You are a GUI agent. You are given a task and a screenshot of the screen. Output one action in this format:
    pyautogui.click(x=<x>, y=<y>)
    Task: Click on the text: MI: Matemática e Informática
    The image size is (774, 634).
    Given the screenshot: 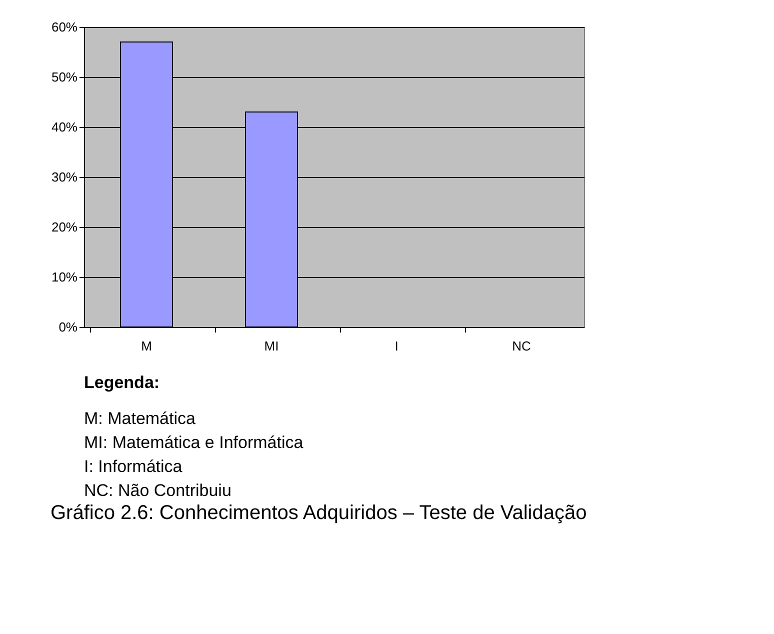 What is the action you would take?
    pyautogui.click(x=194, y=442)
    